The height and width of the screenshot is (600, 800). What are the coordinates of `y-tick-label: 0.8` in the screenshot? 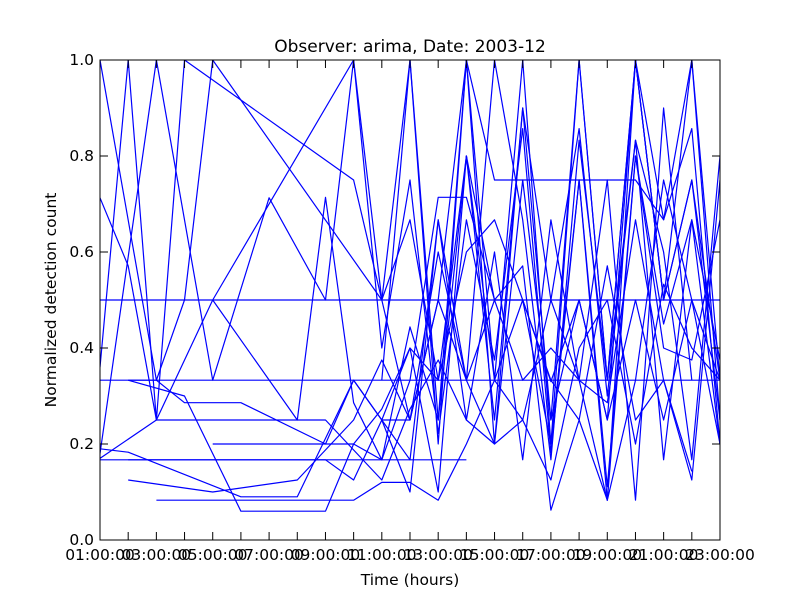 It's located at (81, 156).